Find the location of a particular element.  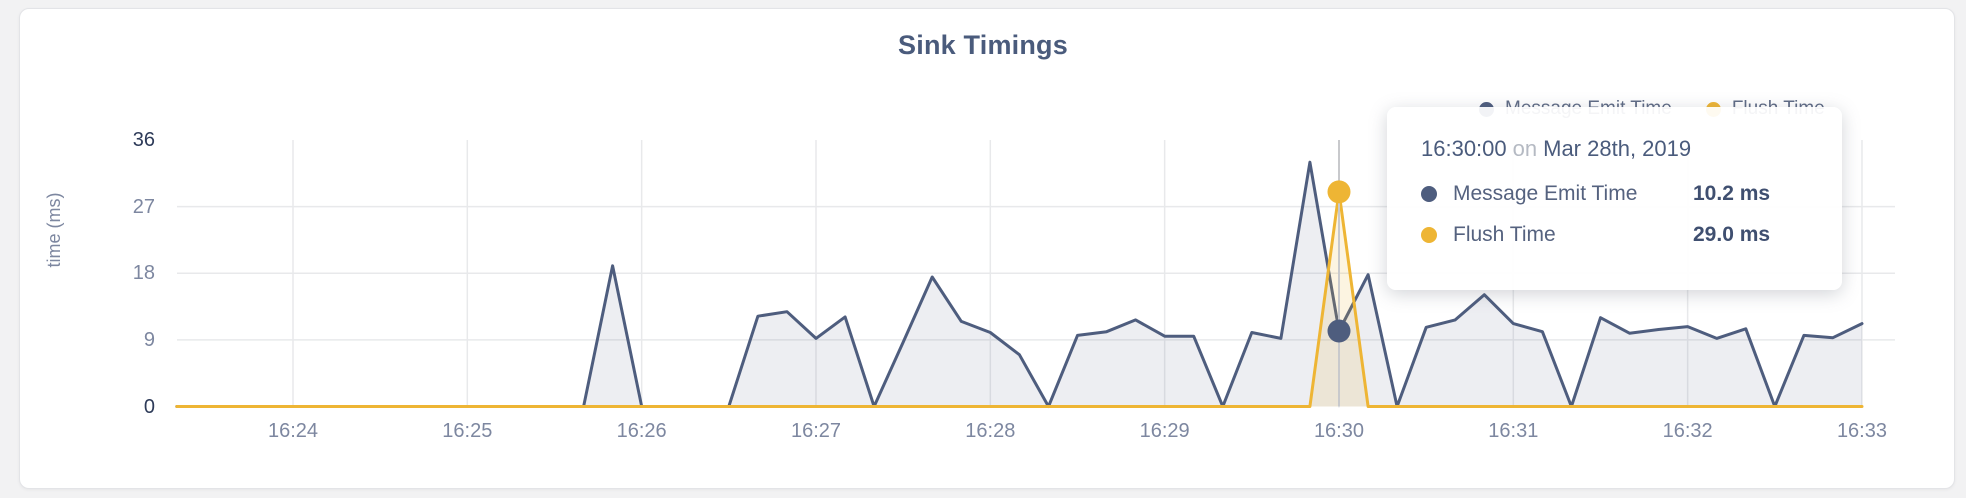

tooltip-on-word: on is located at coordinates (1525, 148).